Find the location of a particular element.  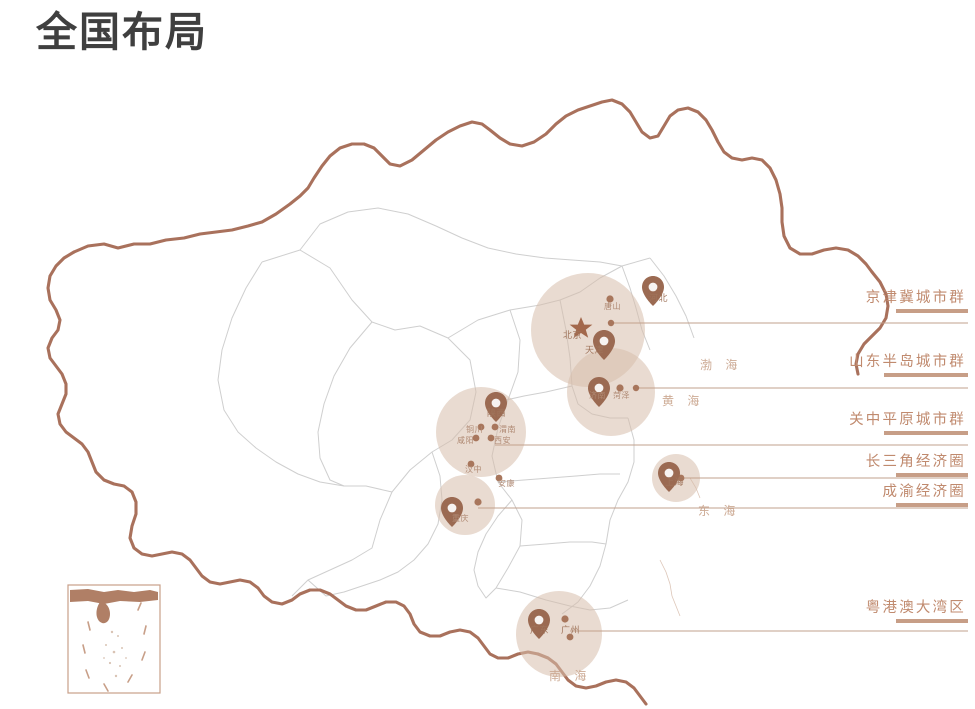

dot-heze-node is located at coordinates (636, 388).